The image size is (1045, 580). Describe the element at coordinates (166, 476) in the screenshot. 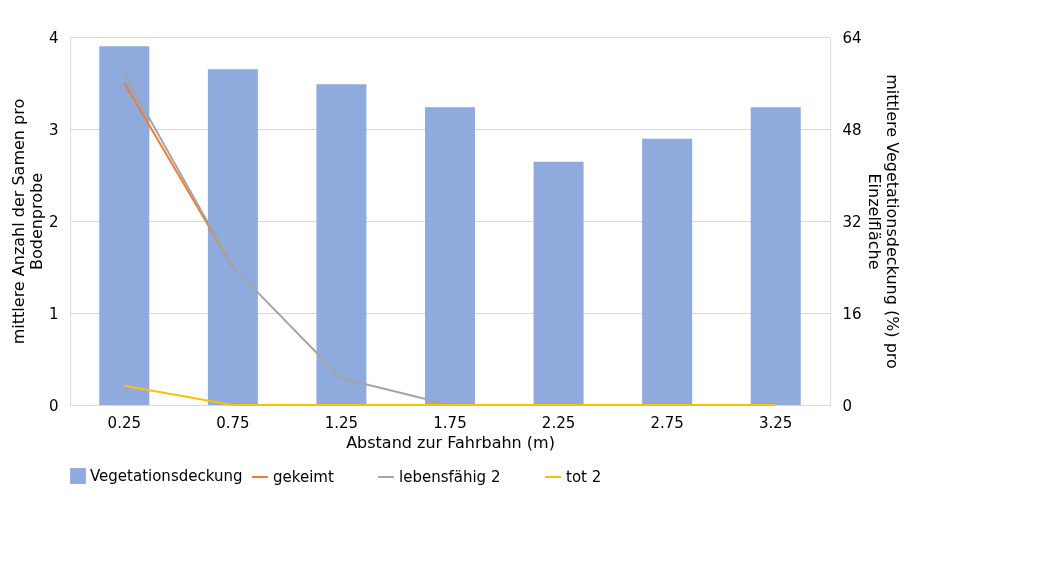

I see `legend-label: Vegetationsdeckung` at that location.